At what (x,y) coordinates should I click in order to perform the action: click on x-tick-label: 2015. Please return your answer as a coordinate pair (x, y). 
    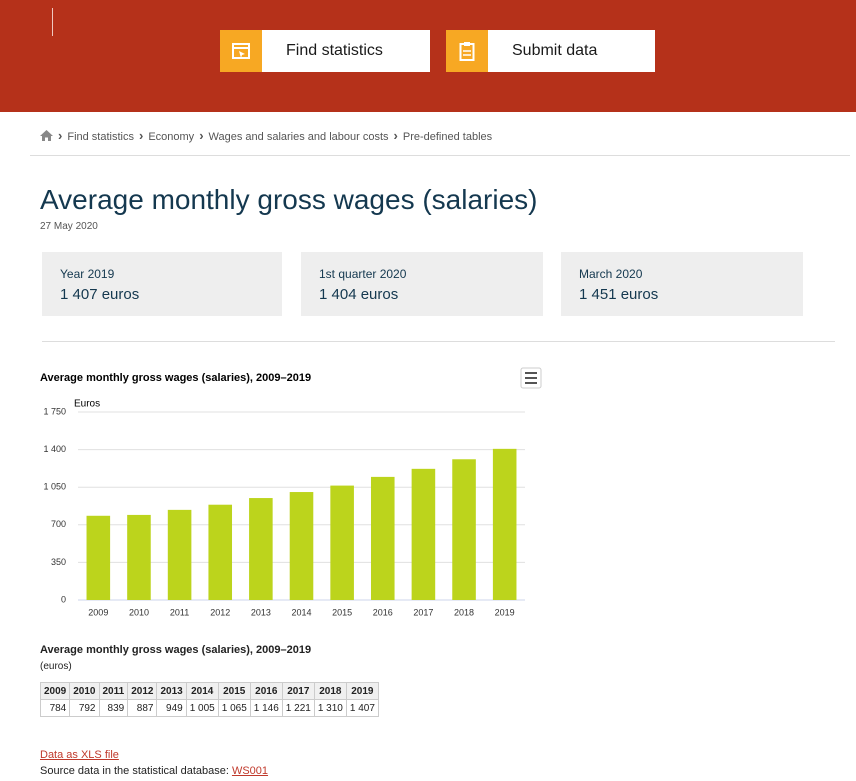
    Looking at the image, I should click on (342, 612).